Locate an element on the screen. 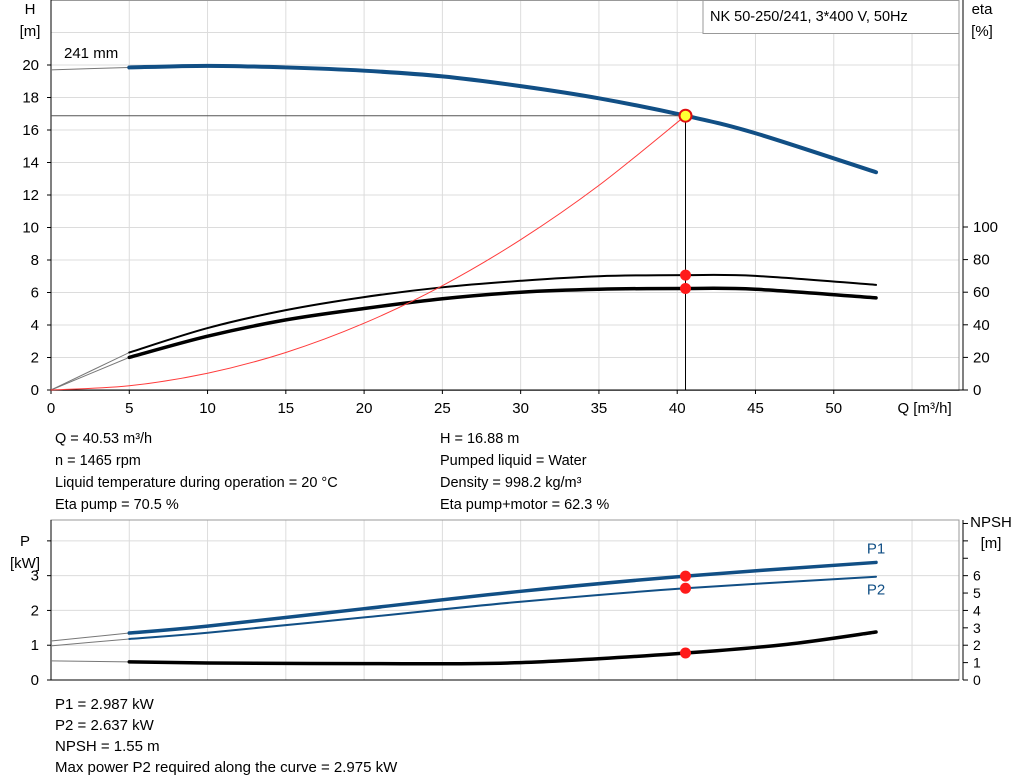  top-head-extension is located at coordinates (90, 68).